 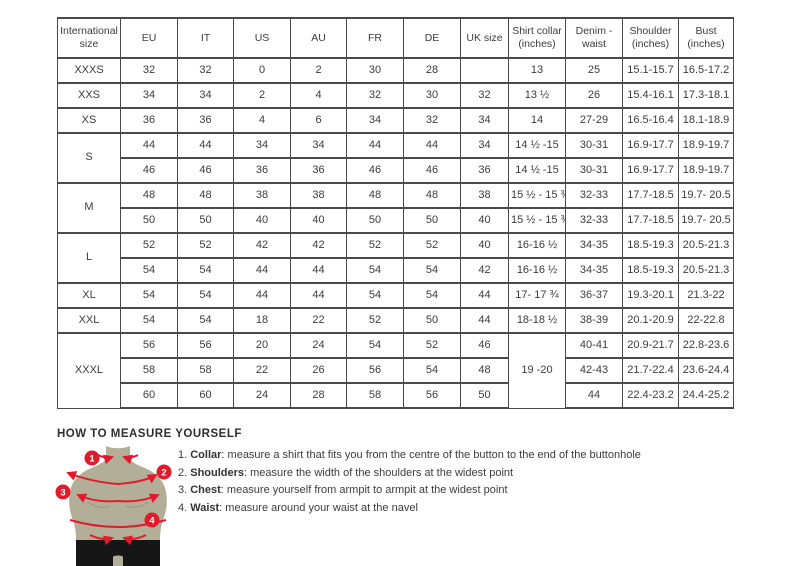 I want to click on cell-us: 24, so click(x=262, y=395).